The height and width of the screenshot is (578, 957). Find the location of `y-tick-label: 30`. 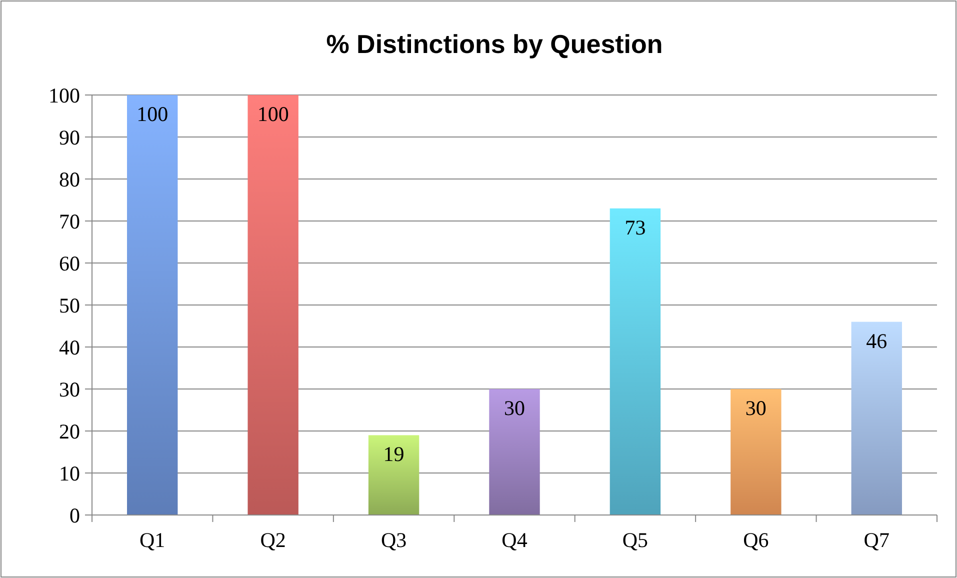

y-tick-label: 30 is located at coordinates (69, 389).